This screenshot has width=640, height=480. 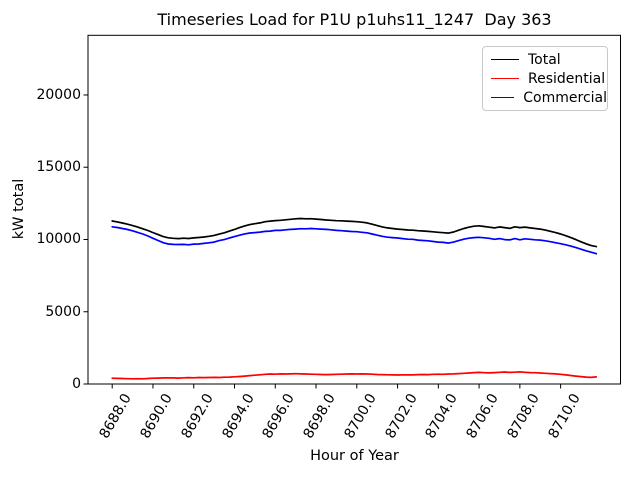 I want to click on y-tick-label: 20000, so click(x=58, y=94).